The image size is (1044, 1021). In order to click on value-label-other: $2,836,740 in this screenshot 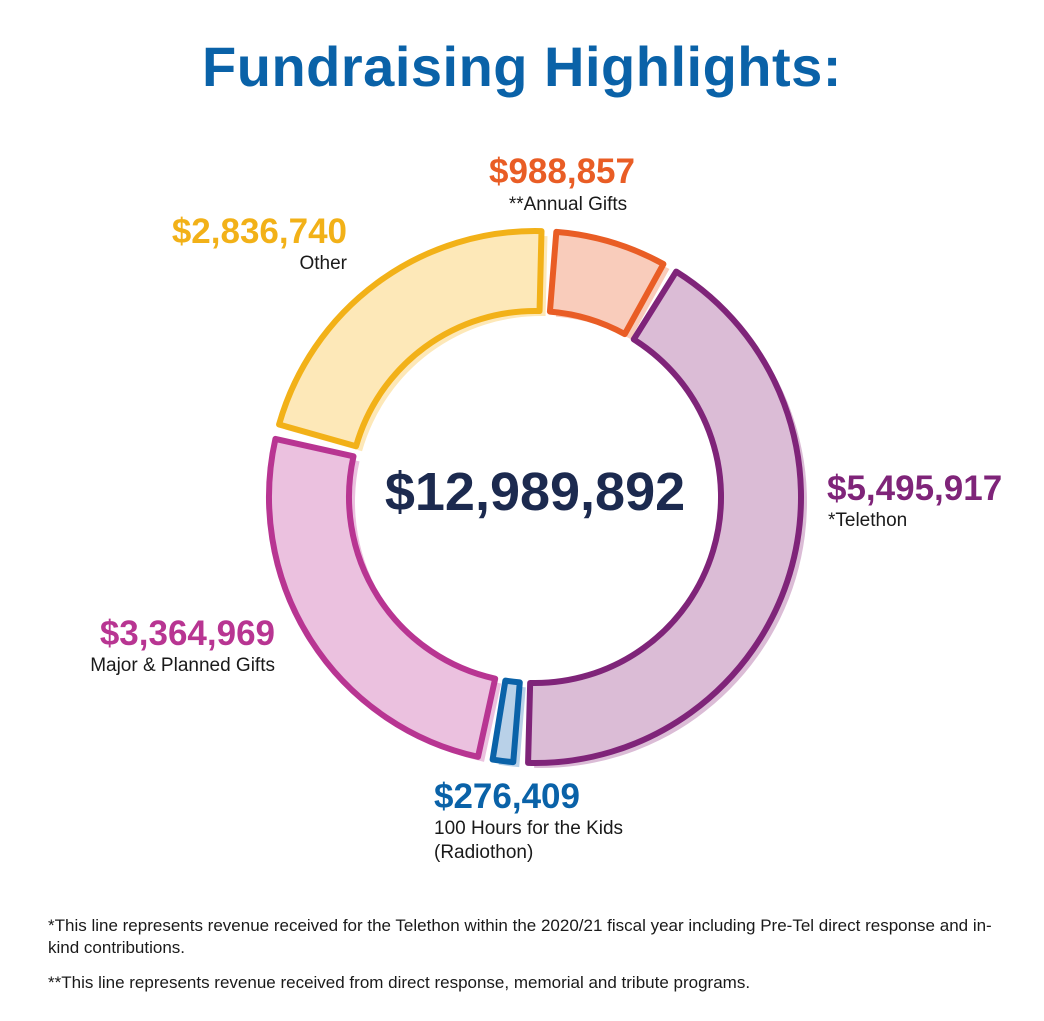, I will do `click(259, 231)`.